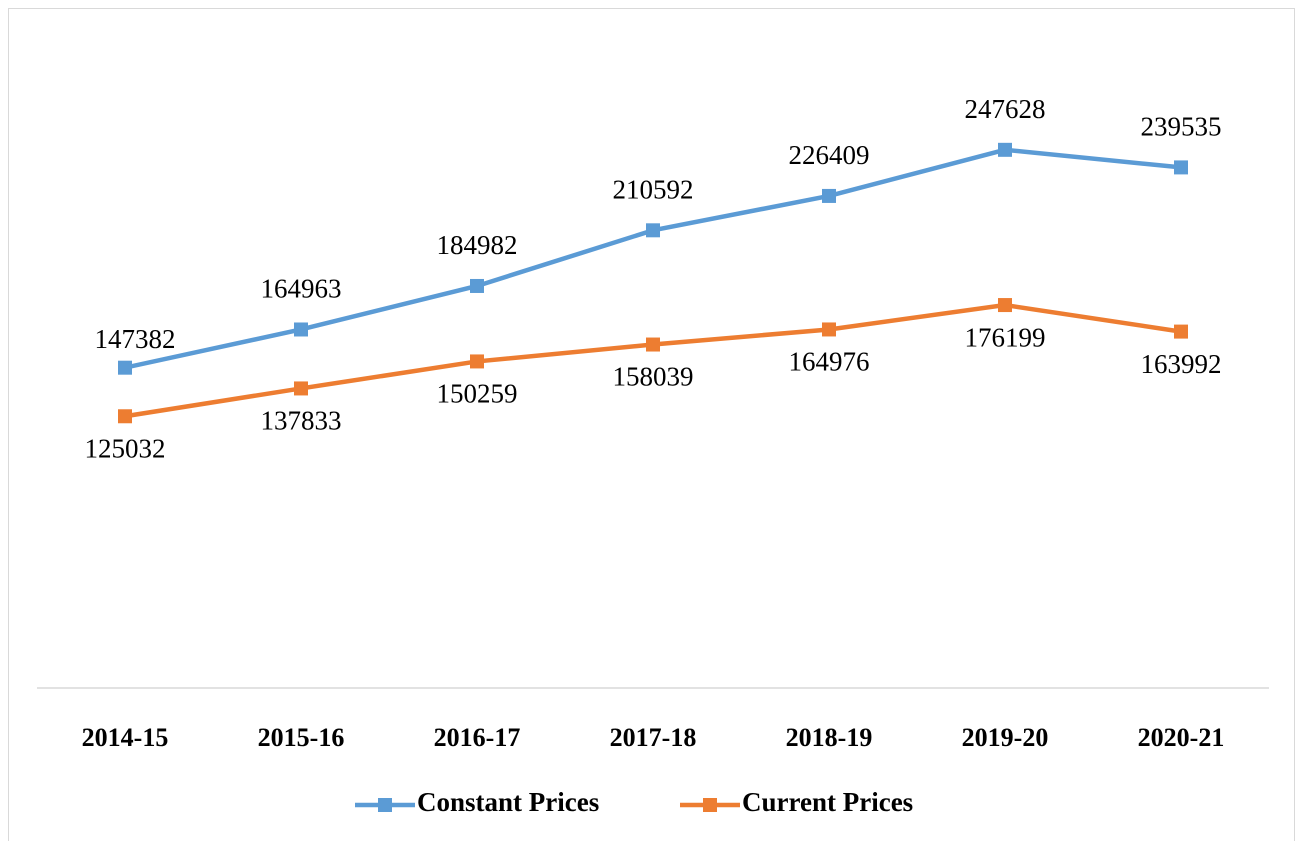 The width and height of the screenshot is (1301, 841). Describe the element at coordinates (301, 737) in the screenshot. I see `x-tick-label: 2015-16` at that location.